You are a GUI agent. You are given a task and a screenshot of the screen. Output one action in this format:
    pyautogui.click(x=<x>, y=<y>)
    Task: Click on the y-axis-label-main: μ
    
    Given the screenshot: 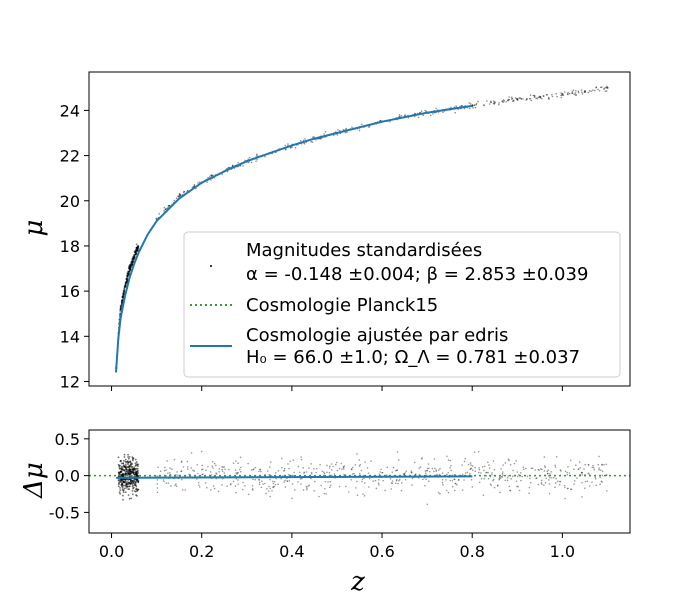 What is the action you would take?
    pyautogui.click(x=34, y=228)
    